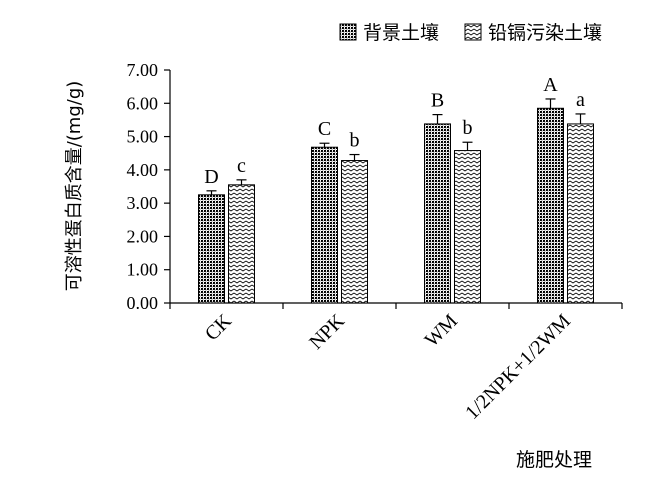 This screenshot has width=662, height=481. Describe the element at coordinates (241, 166) in the screenshot. I see `significance-label: c` at that location.